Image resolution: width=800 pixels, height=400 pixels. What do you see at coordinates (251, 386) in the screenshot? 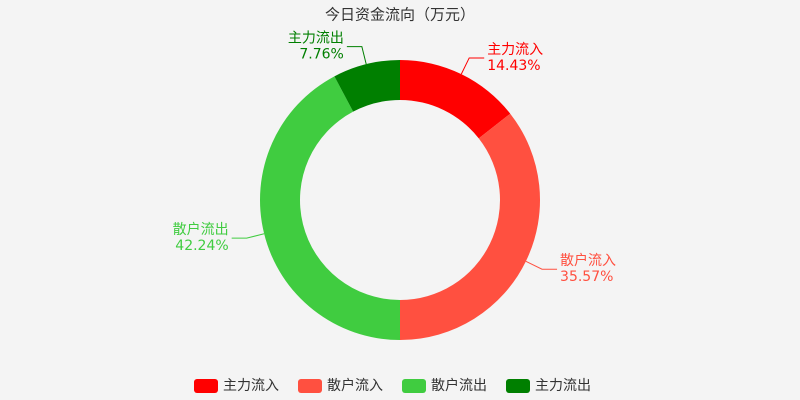
I see `legend-label: 主力流入` at bounding box center [251, 386].